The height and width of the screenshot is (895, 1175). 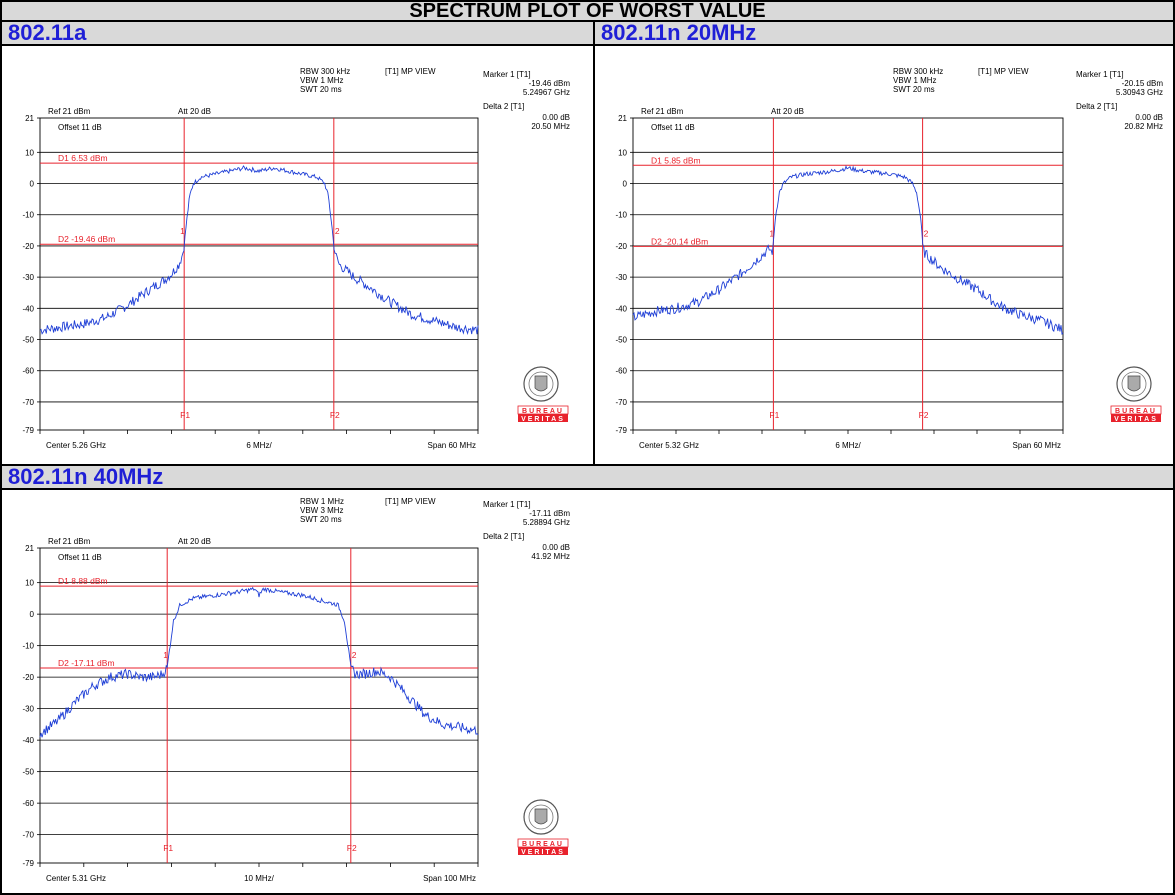 What do you see at coordinates (1139, 92) in the screenshot?
I see `marker1-freq: 5.30943 GHz` at bounding box center [1139, 92].